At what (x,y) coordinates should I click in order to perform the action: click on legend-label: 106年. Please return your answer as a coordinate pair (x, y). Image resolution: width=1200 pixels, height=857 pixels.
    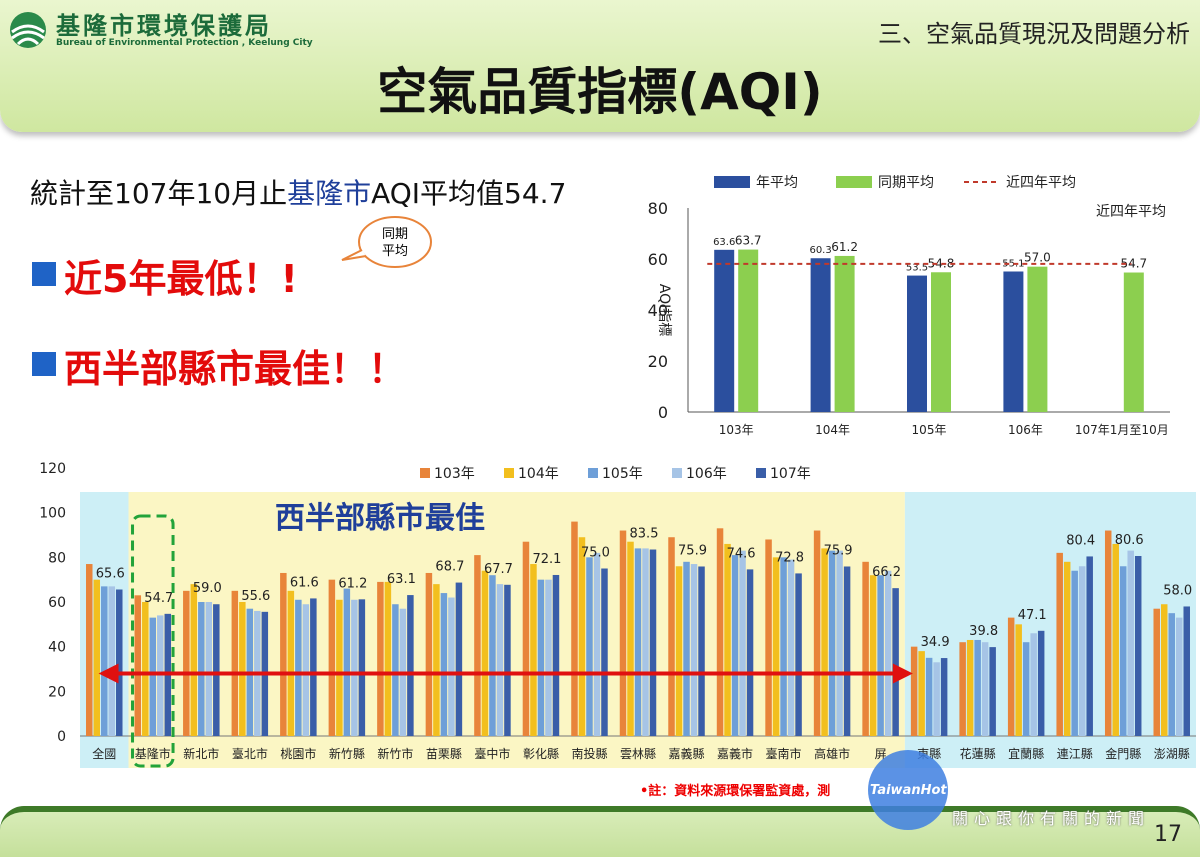
    Looking at the image, I should click on (706, 474).